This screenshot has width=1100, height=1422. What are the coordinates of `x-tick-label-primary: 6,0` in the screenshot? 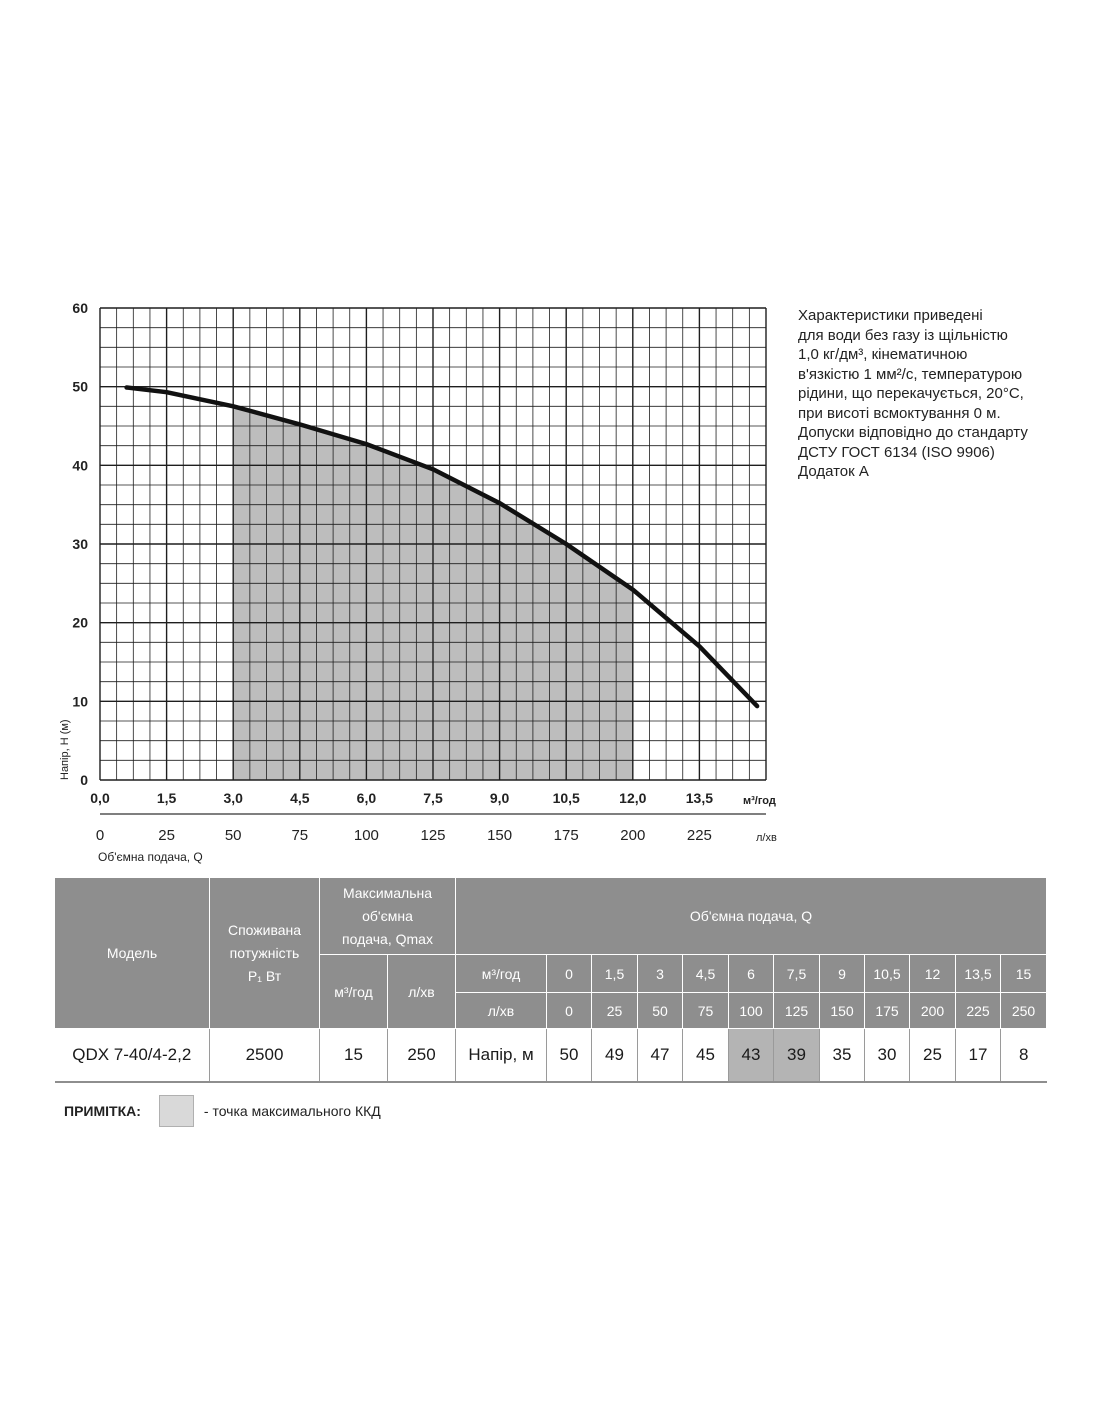 It's located at (367, 798).